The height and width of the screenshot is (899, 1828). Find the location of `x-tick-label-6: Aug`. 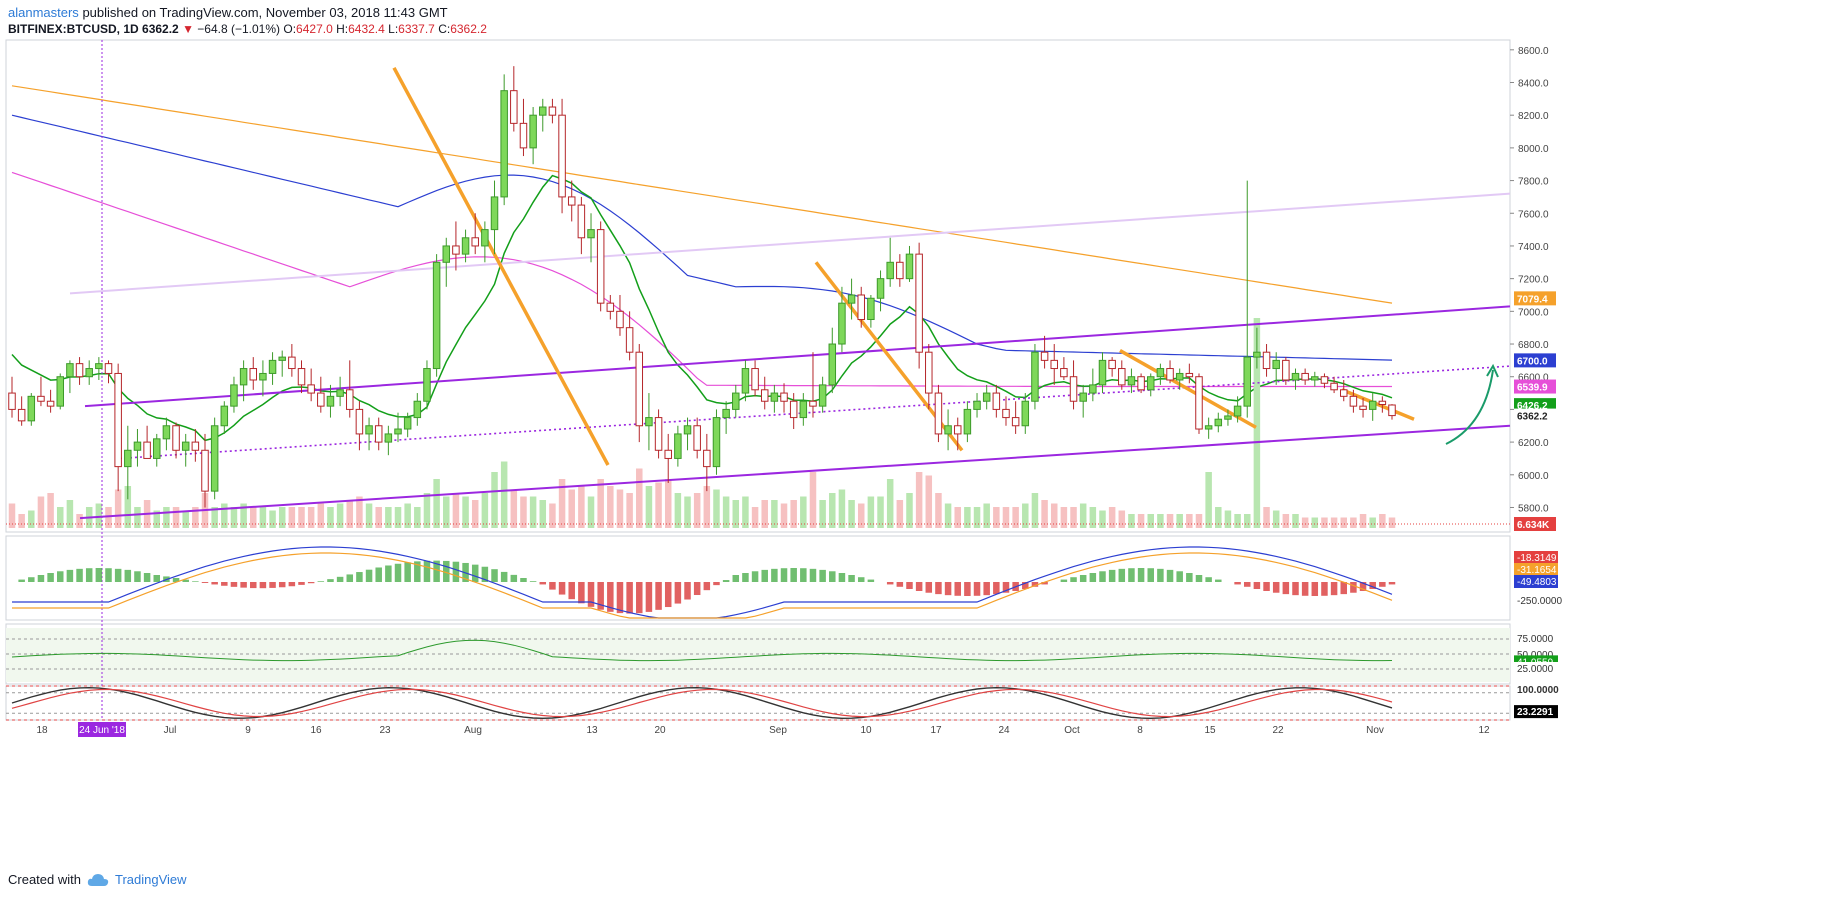

x-tick-label-6: Aug is located at coordinates (473, 730).